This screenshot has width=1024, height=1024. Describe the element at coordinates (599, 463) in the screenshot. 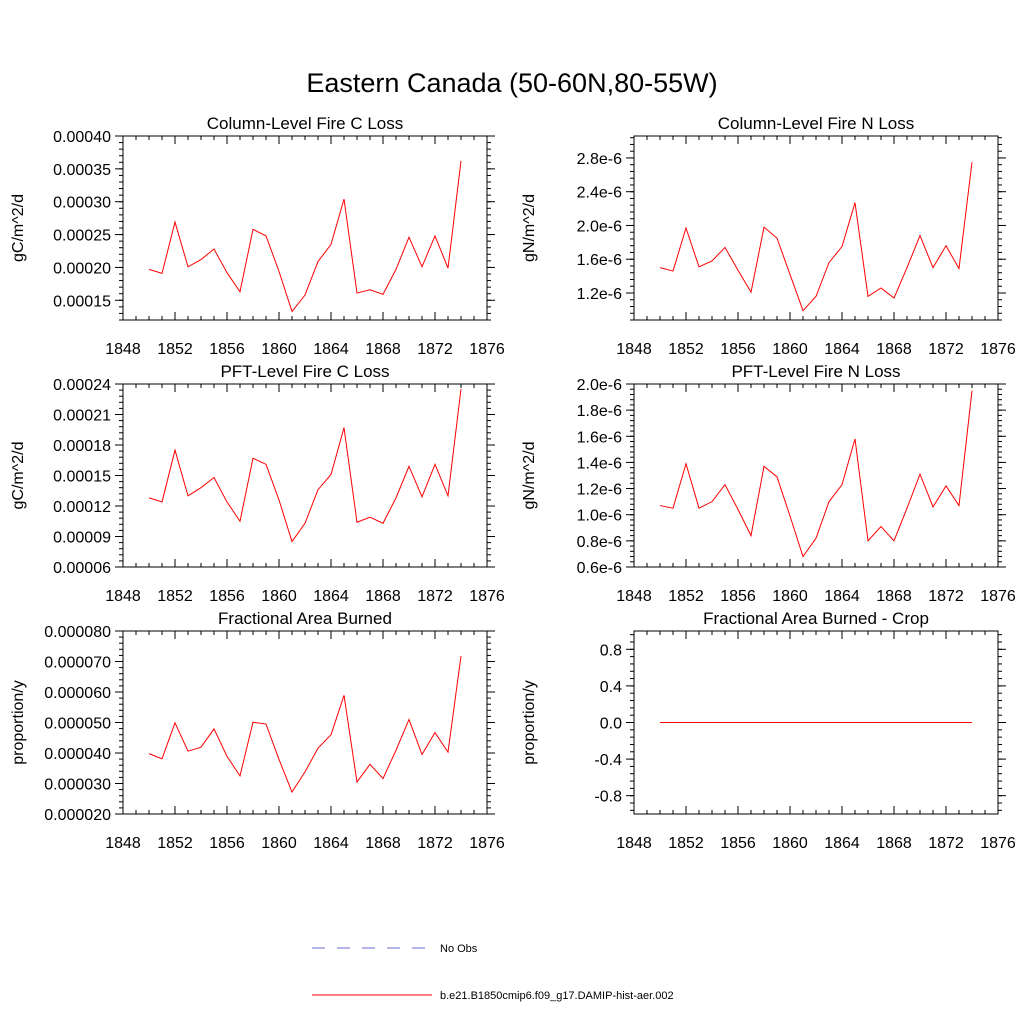

I see `y-tick-label: 1.4e-6` at that location.